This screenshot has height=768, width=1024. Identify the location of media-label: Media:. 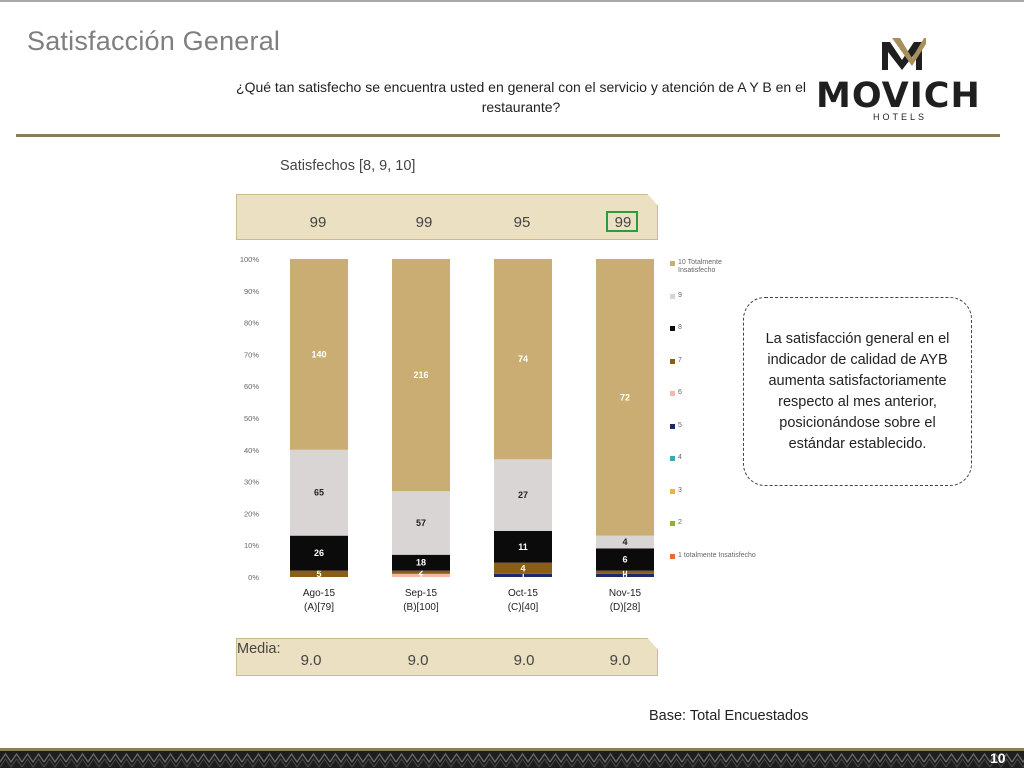
(259, 649).